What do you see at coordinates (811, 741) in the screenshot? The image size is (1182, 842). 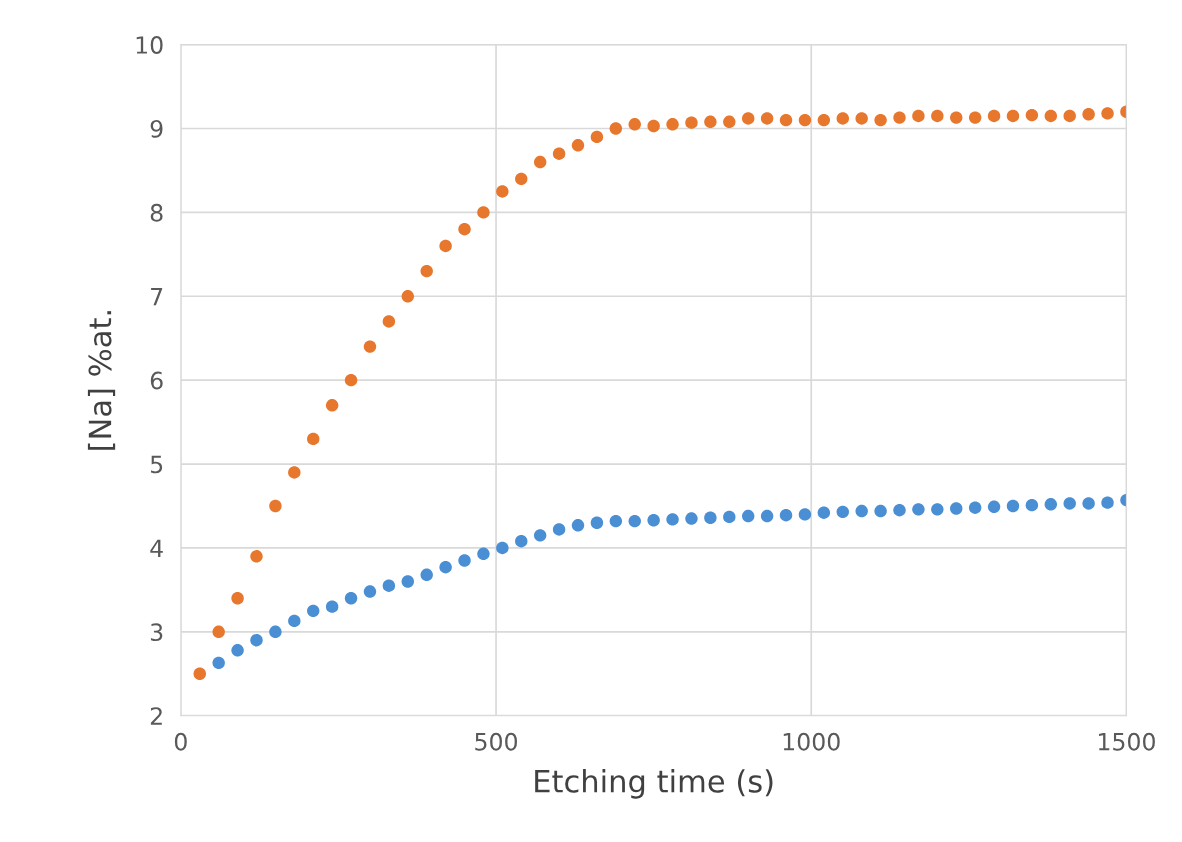 I see `x-tick-label: 1000` at bounding box center [811, 741].